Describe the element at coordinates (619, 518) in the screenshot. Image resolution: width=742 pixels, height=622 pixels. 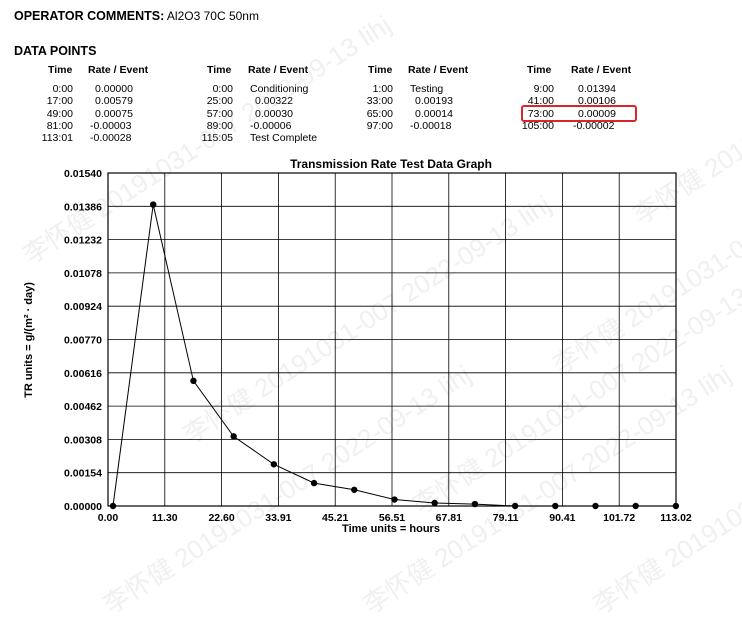
I see `x-tick-label: 101.72` at that location.